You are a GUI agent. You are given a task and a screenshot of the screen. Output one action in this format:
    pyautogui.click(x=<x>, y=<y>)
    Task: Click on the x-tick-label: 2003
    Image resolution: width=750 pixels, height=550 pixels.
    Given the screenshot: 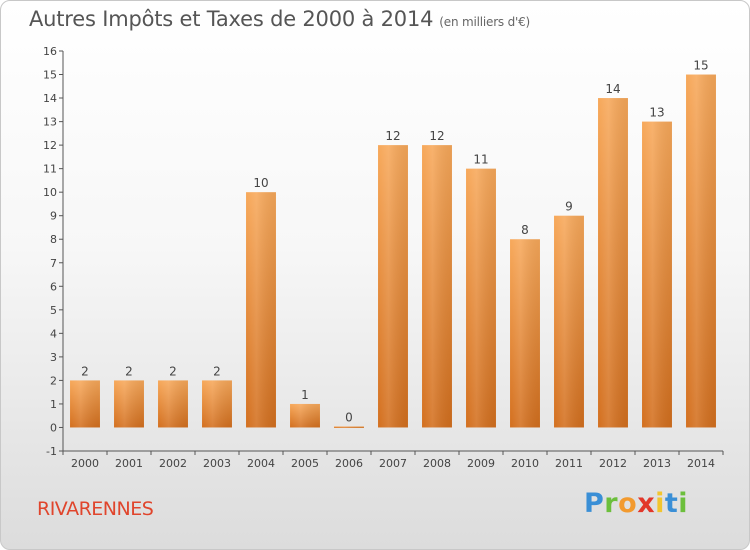 What is the action you would take?
    pyautogui.click(x=217, y=463)
    